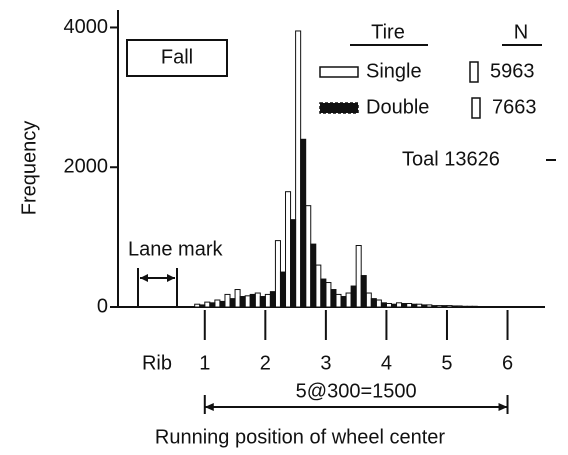  Describe the element at coordinates (175, 249) in the screenshot. I see `lane-label: Lane mark` at that location.